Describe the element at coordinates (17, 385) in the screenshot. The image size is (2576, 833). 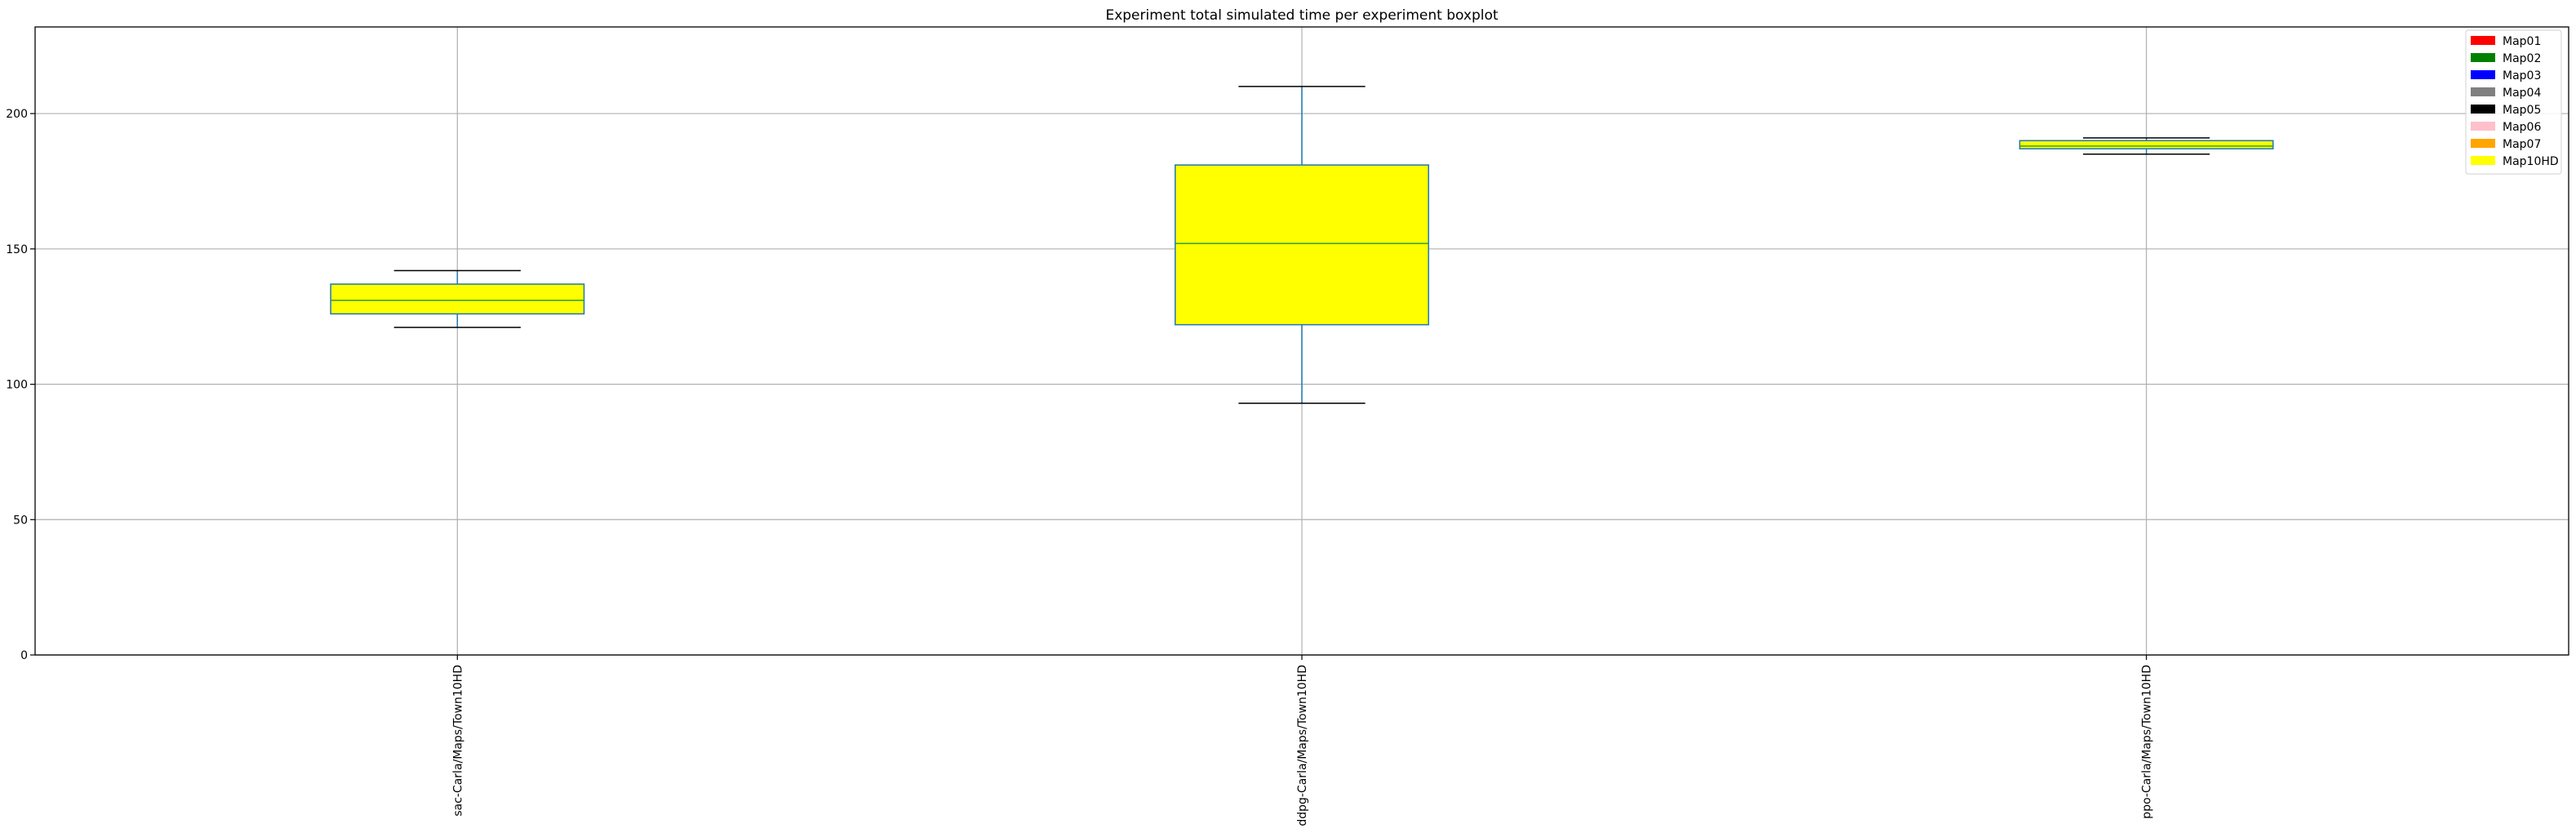
I see `y-tick-label: 100` at that location.